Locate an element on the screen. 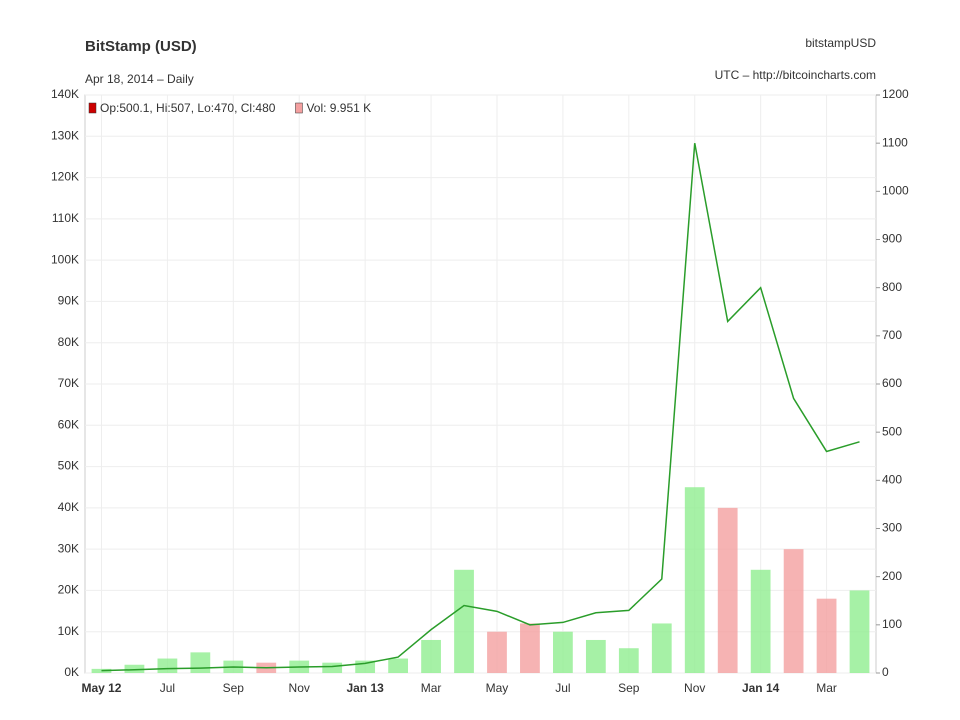  y-tick-label: 90K is located at coordinates (68, 301).